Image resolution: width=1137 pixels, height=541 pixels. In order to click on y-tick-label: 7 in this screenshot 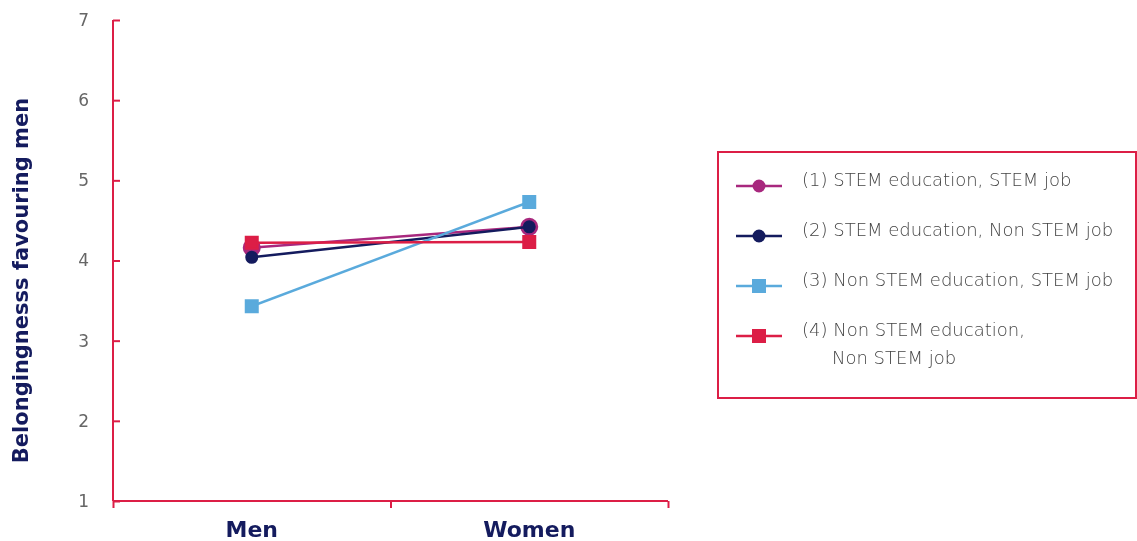, I will do `click(83, 19)`.